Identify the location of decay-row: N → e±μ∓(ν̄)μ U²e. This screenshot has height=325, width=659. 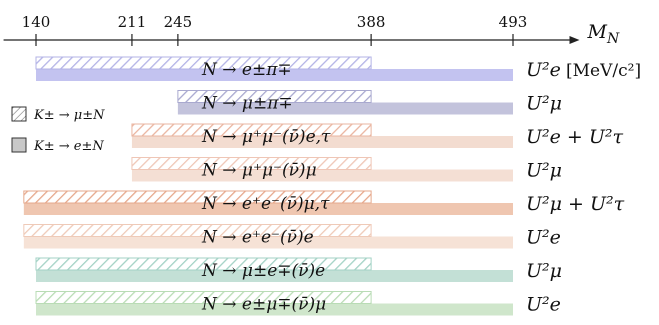
(298, 303).